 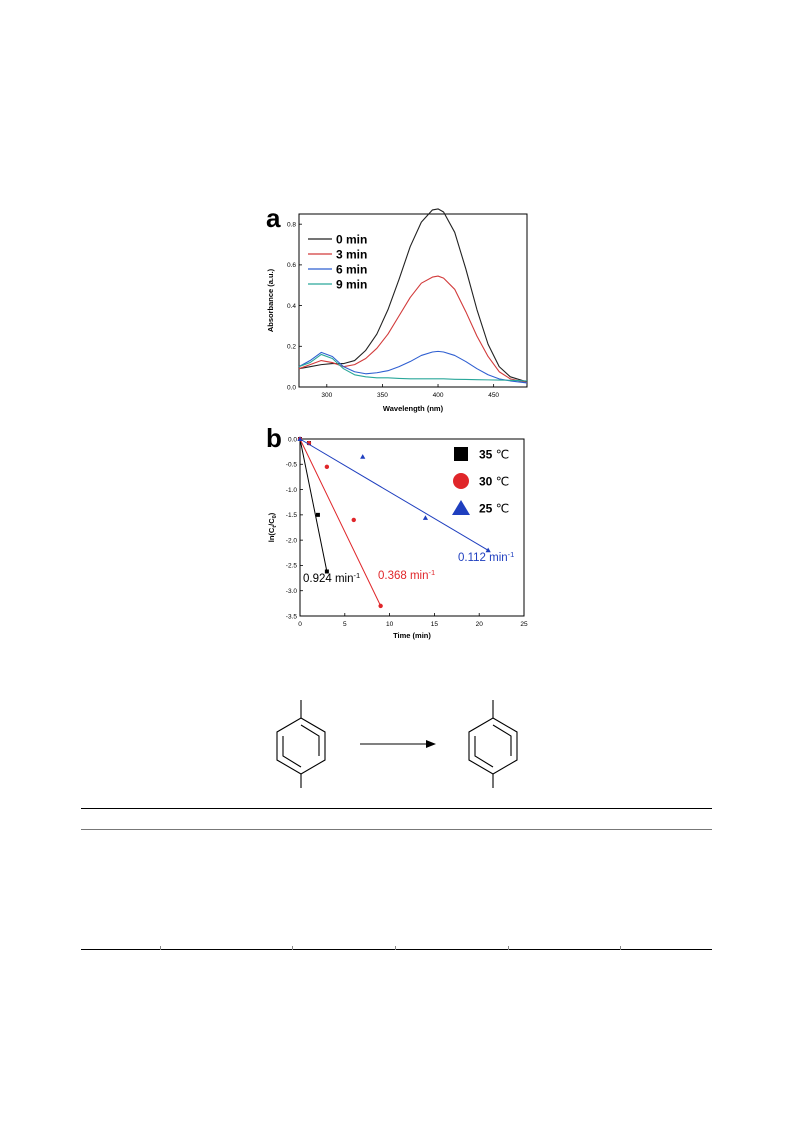 What do you see at coordinates (396, 829) in the screenshot?
I see `table-header-rule` at bounding box center [396, 829].